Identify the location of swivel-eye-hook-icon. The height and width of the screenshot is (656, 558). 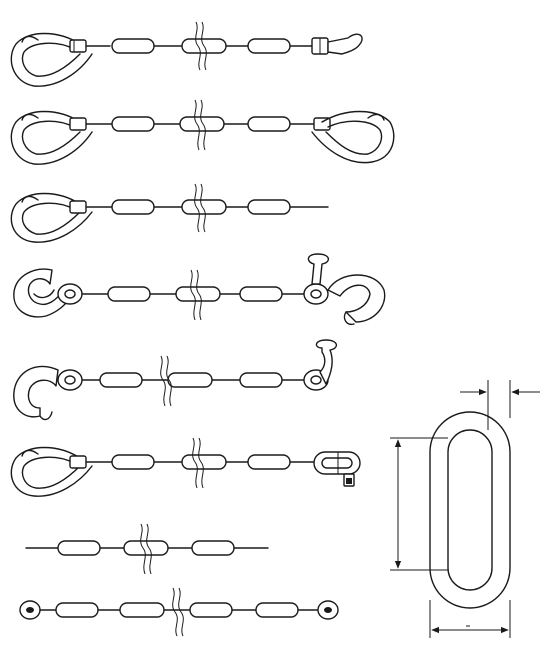
(320, 365).